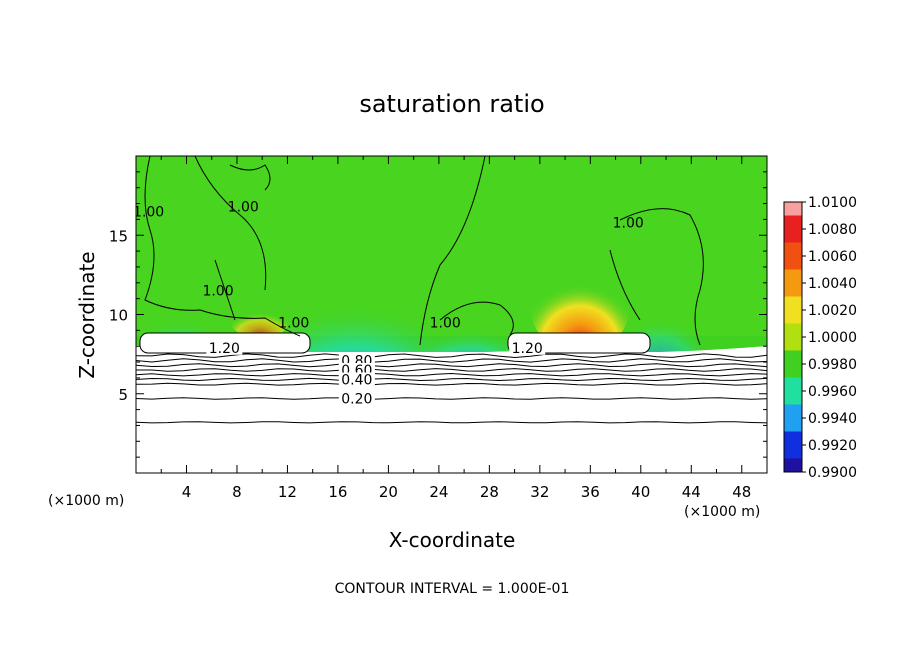  What do you see at coordinates (661, 277) in the screenshot?
I see `contour-1-00-f` at bounding box center [661, 277].